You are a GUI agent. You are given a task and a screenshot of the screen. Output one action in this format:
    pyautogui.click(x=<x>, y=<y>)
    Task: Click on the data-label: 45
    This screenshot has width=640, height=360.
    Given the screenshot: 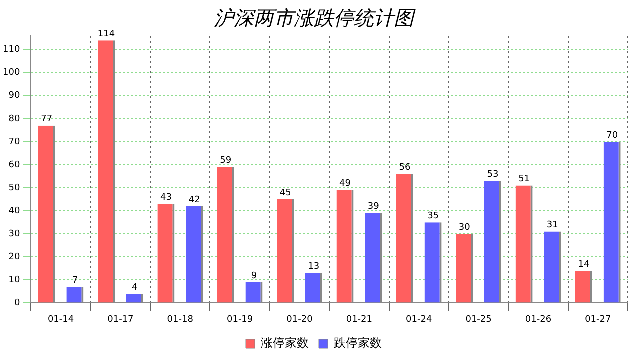 What is the action you would take?
    pyautogui.click(x=286, y=193)
    